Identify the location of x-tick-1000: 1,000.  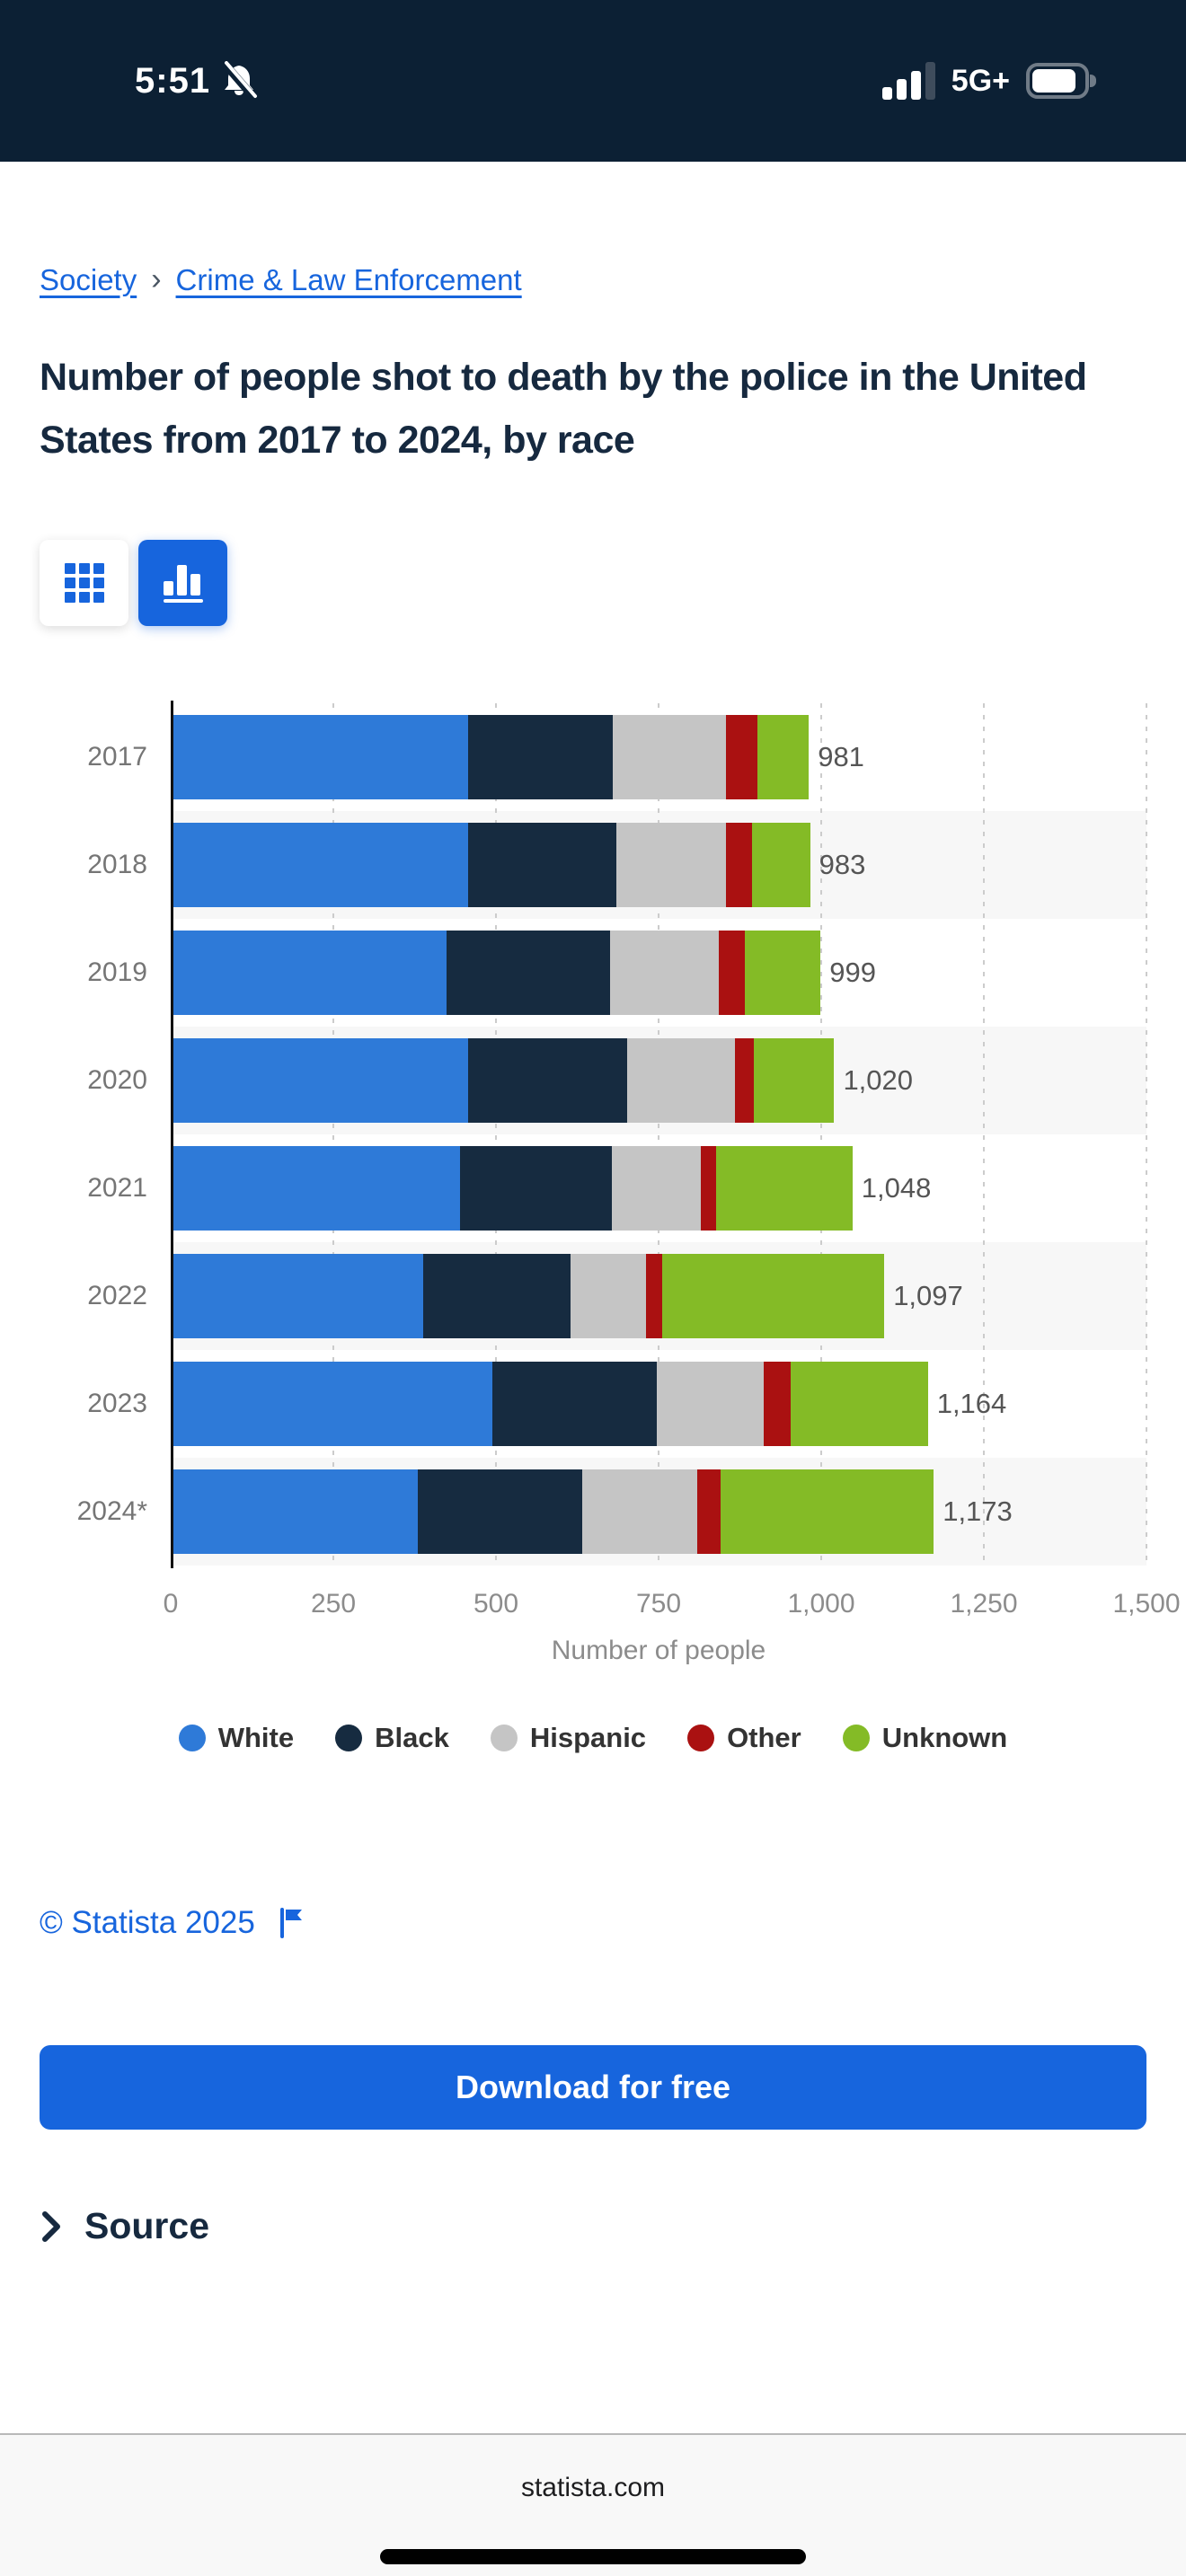
(821, 1604).